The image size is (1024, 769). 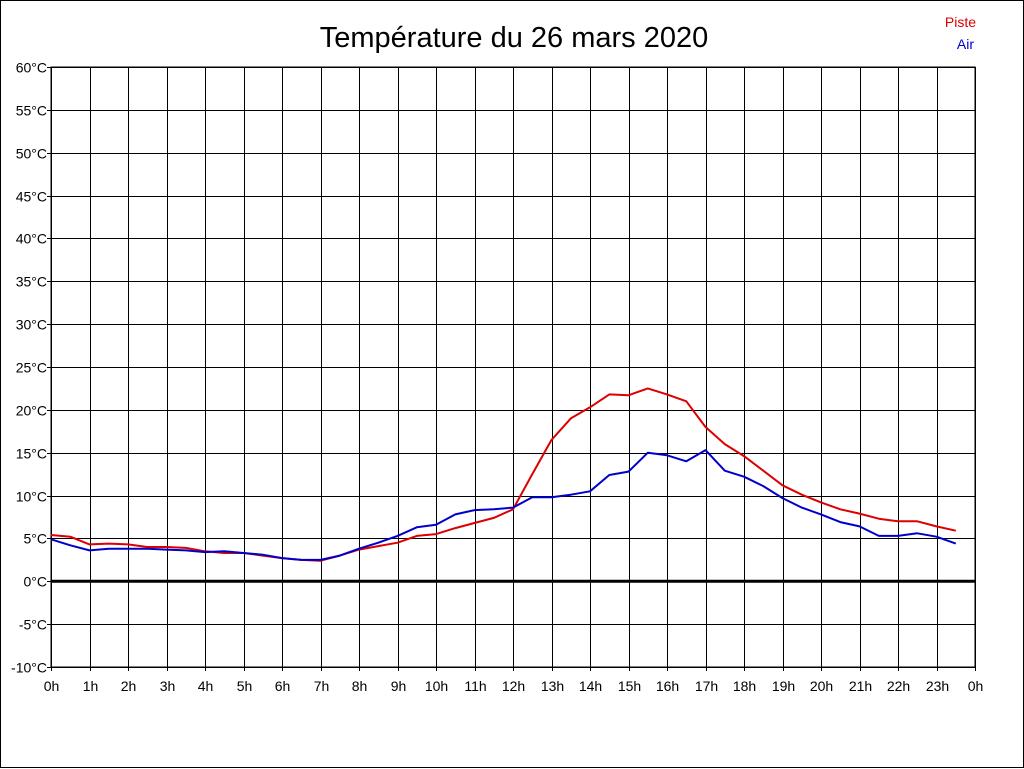 I want to click on y-tick-label: 5°C, so click(x=36, y=539).